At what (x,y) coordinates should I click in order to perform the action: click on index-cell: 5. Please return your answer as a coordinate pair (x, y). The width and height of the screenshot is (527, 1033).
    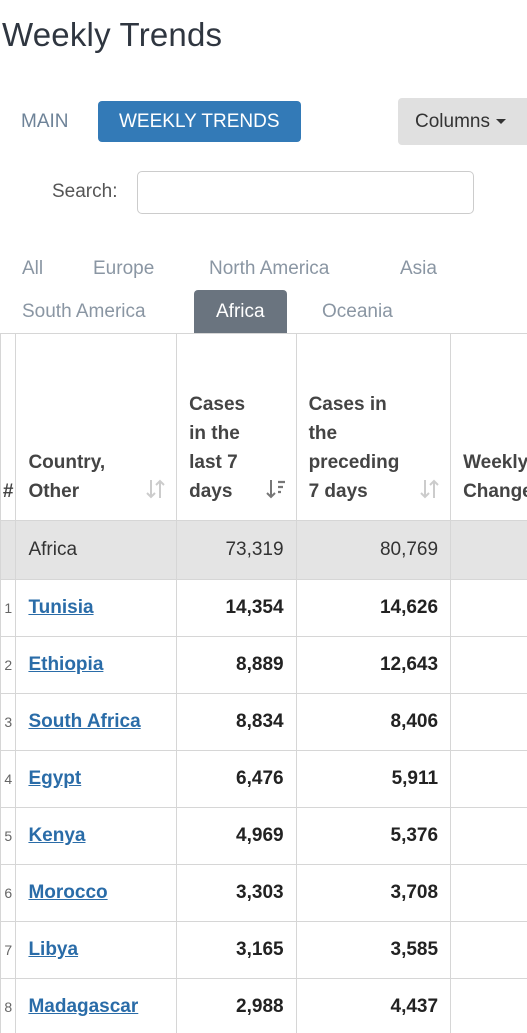
    Looking at the image, I should click on (8, 836).